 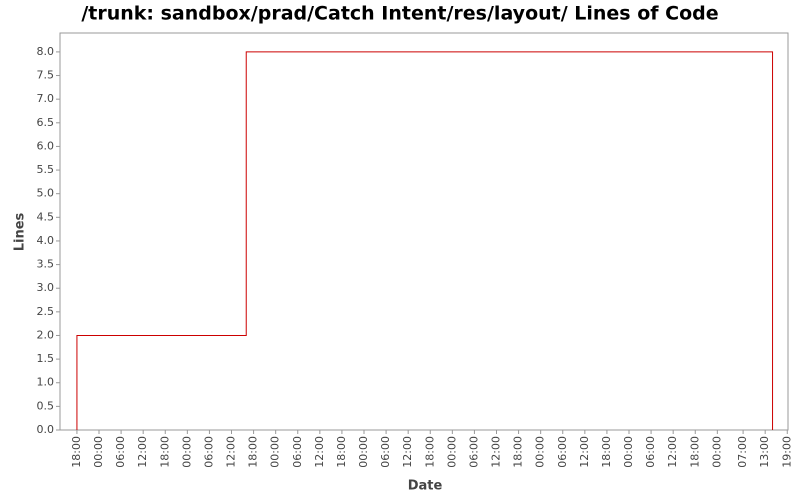 What do you see at coordinates (46, 382) in the screenshot?
I see `y-tick-label: 1.0` at bounding box center [46, 382].